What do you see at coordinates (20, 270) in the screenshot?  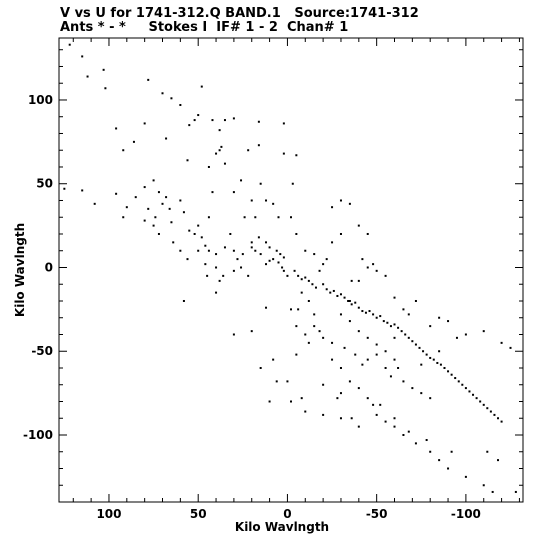 I see `y-axis-label: Kilo Wavlngth` at bounding box center [20, 270].